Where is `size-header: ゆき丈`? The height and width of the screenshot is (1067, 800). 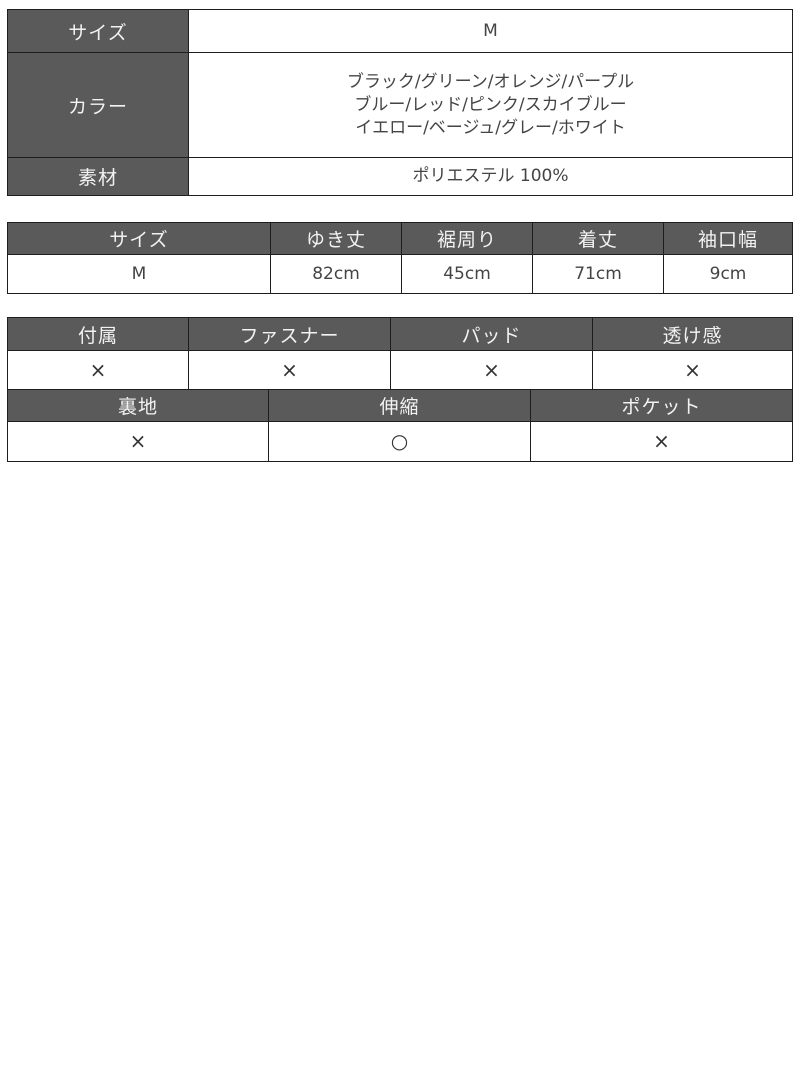
size-header: ゆき丈 is located at coordinates (336, 238).